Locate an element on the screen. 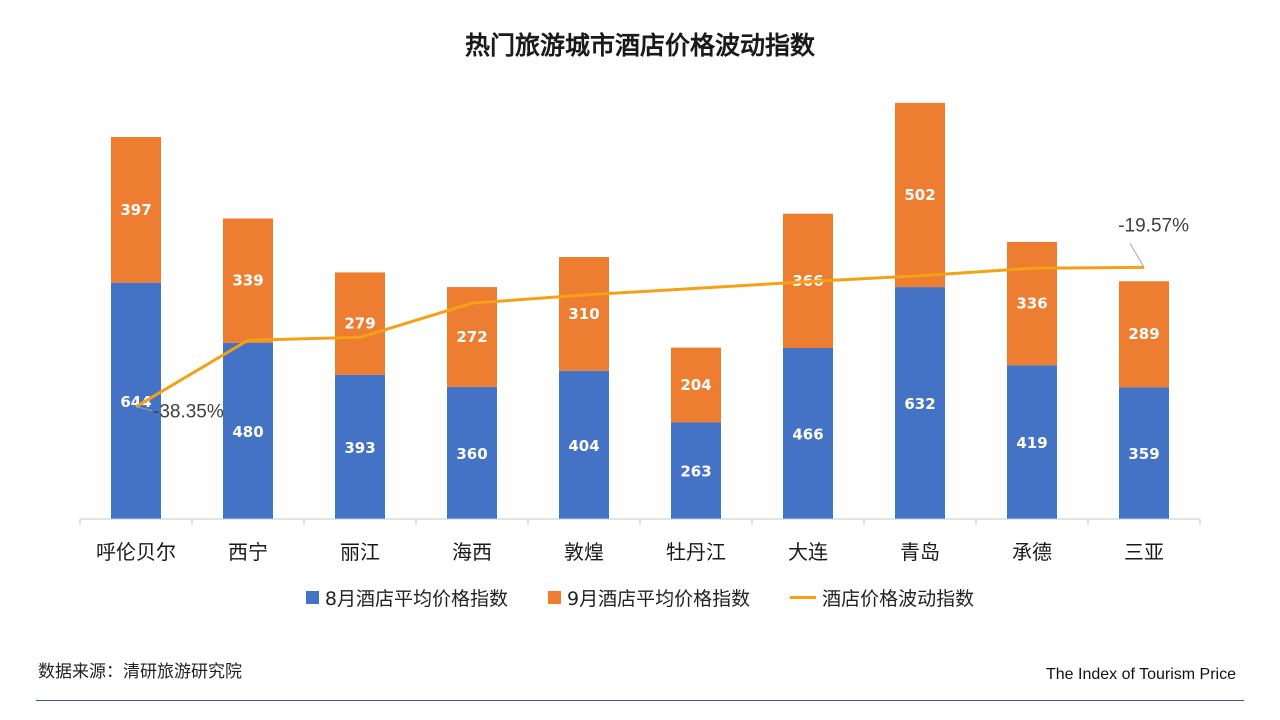  data-label-sep: 310 is located at coordinates (583, 314).